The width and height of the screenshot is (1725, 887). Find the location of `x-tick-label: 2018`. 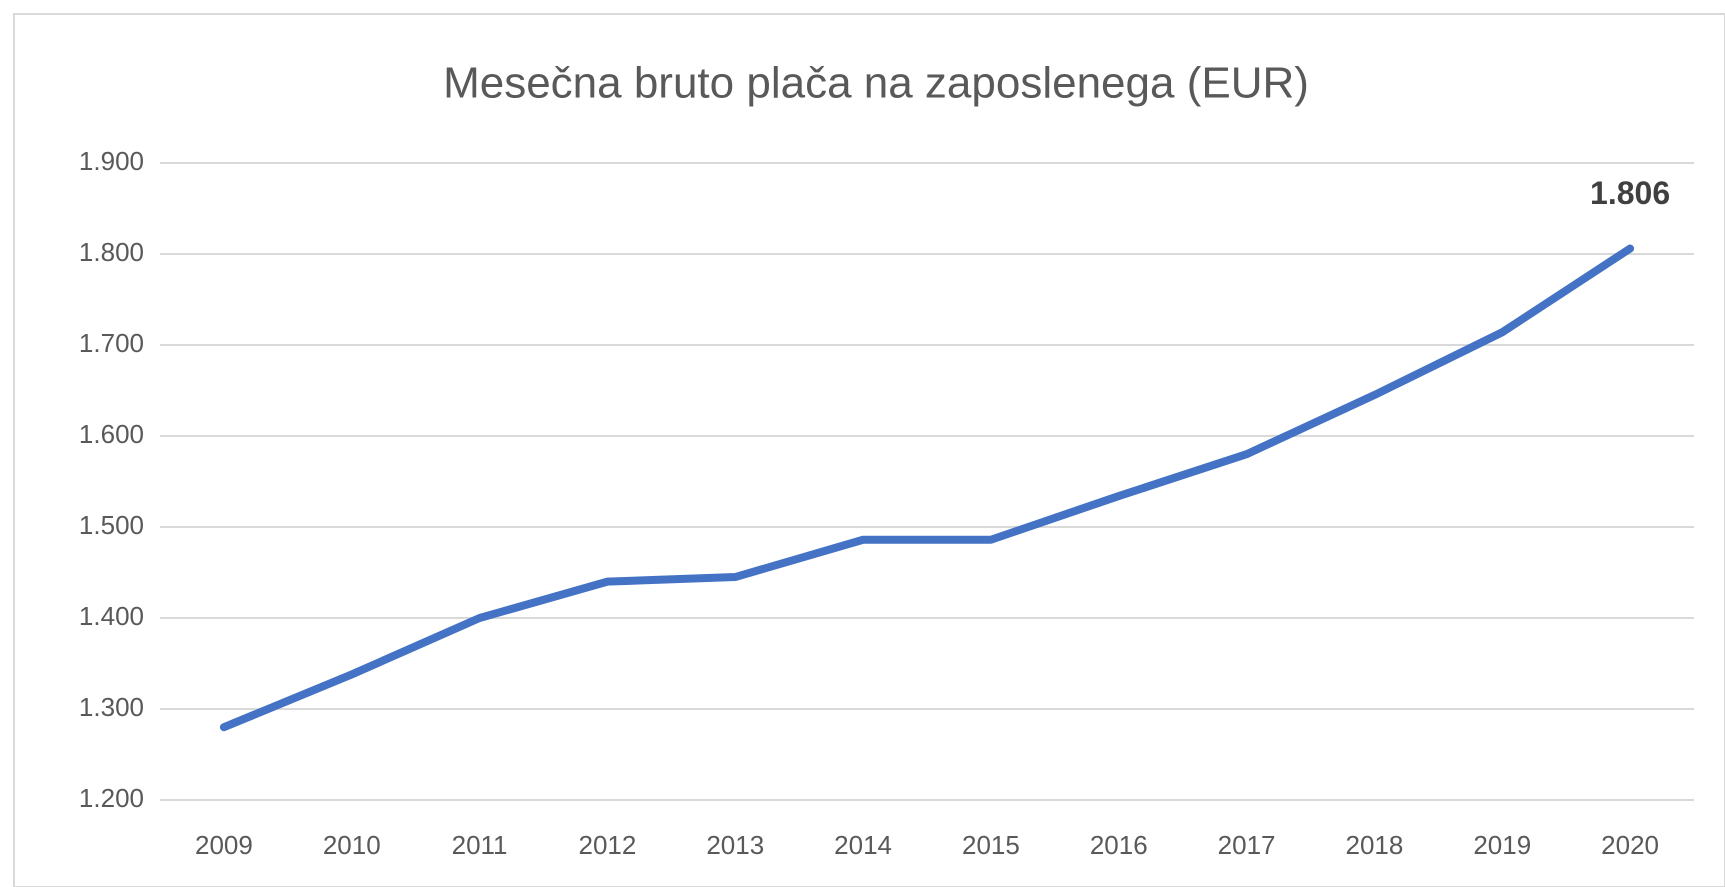

x-tick-label: 2018 is located at coordinates (1374, 845).